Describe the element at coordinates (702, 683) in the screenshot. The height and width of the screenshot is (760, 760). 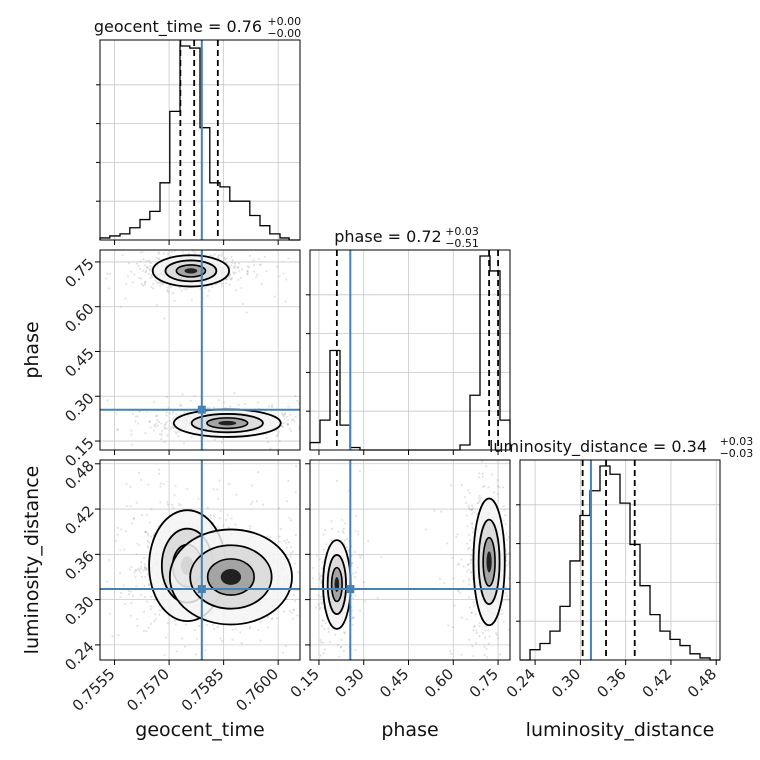
I see `x-tick-label: 0.48` at that location.